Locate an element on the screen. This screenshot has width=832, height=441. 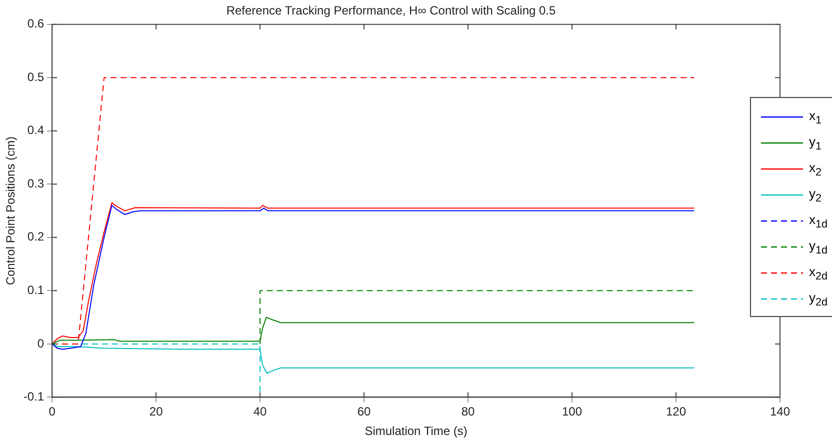
x-tick-label: 120 is located at coordinates (676, 411).